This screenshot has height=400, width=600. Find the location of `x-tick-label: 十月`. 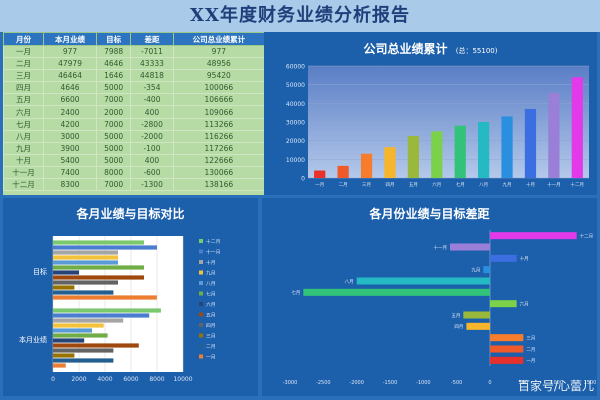

x-tick-label: 十月 is located at coordinates (530, 184).